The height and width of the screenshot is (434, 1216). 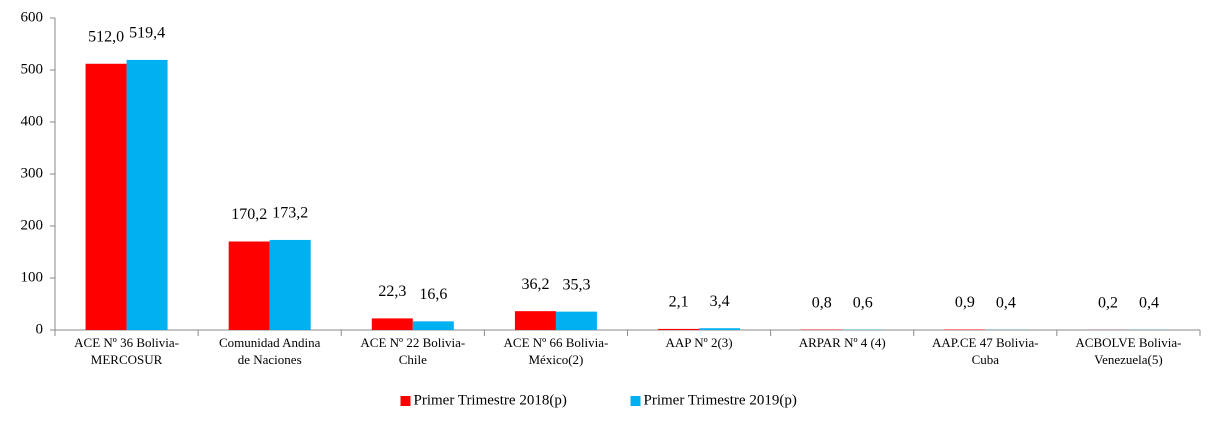 What do you see at coordinates (556, 359) in the screenshot?
I see `x-tick-label-line: México(2)` at bounding box center [556, 359].